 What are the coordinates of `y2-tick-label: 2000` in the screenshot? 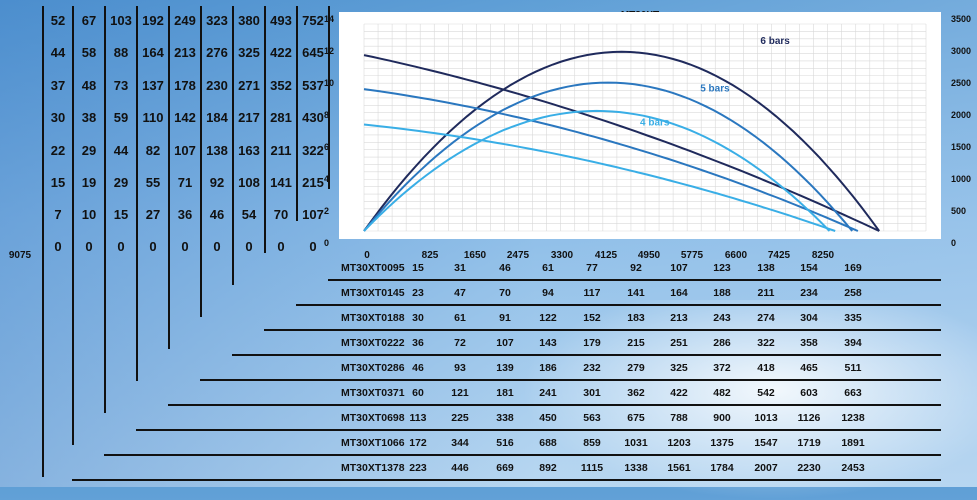 It's located at (961, 115).